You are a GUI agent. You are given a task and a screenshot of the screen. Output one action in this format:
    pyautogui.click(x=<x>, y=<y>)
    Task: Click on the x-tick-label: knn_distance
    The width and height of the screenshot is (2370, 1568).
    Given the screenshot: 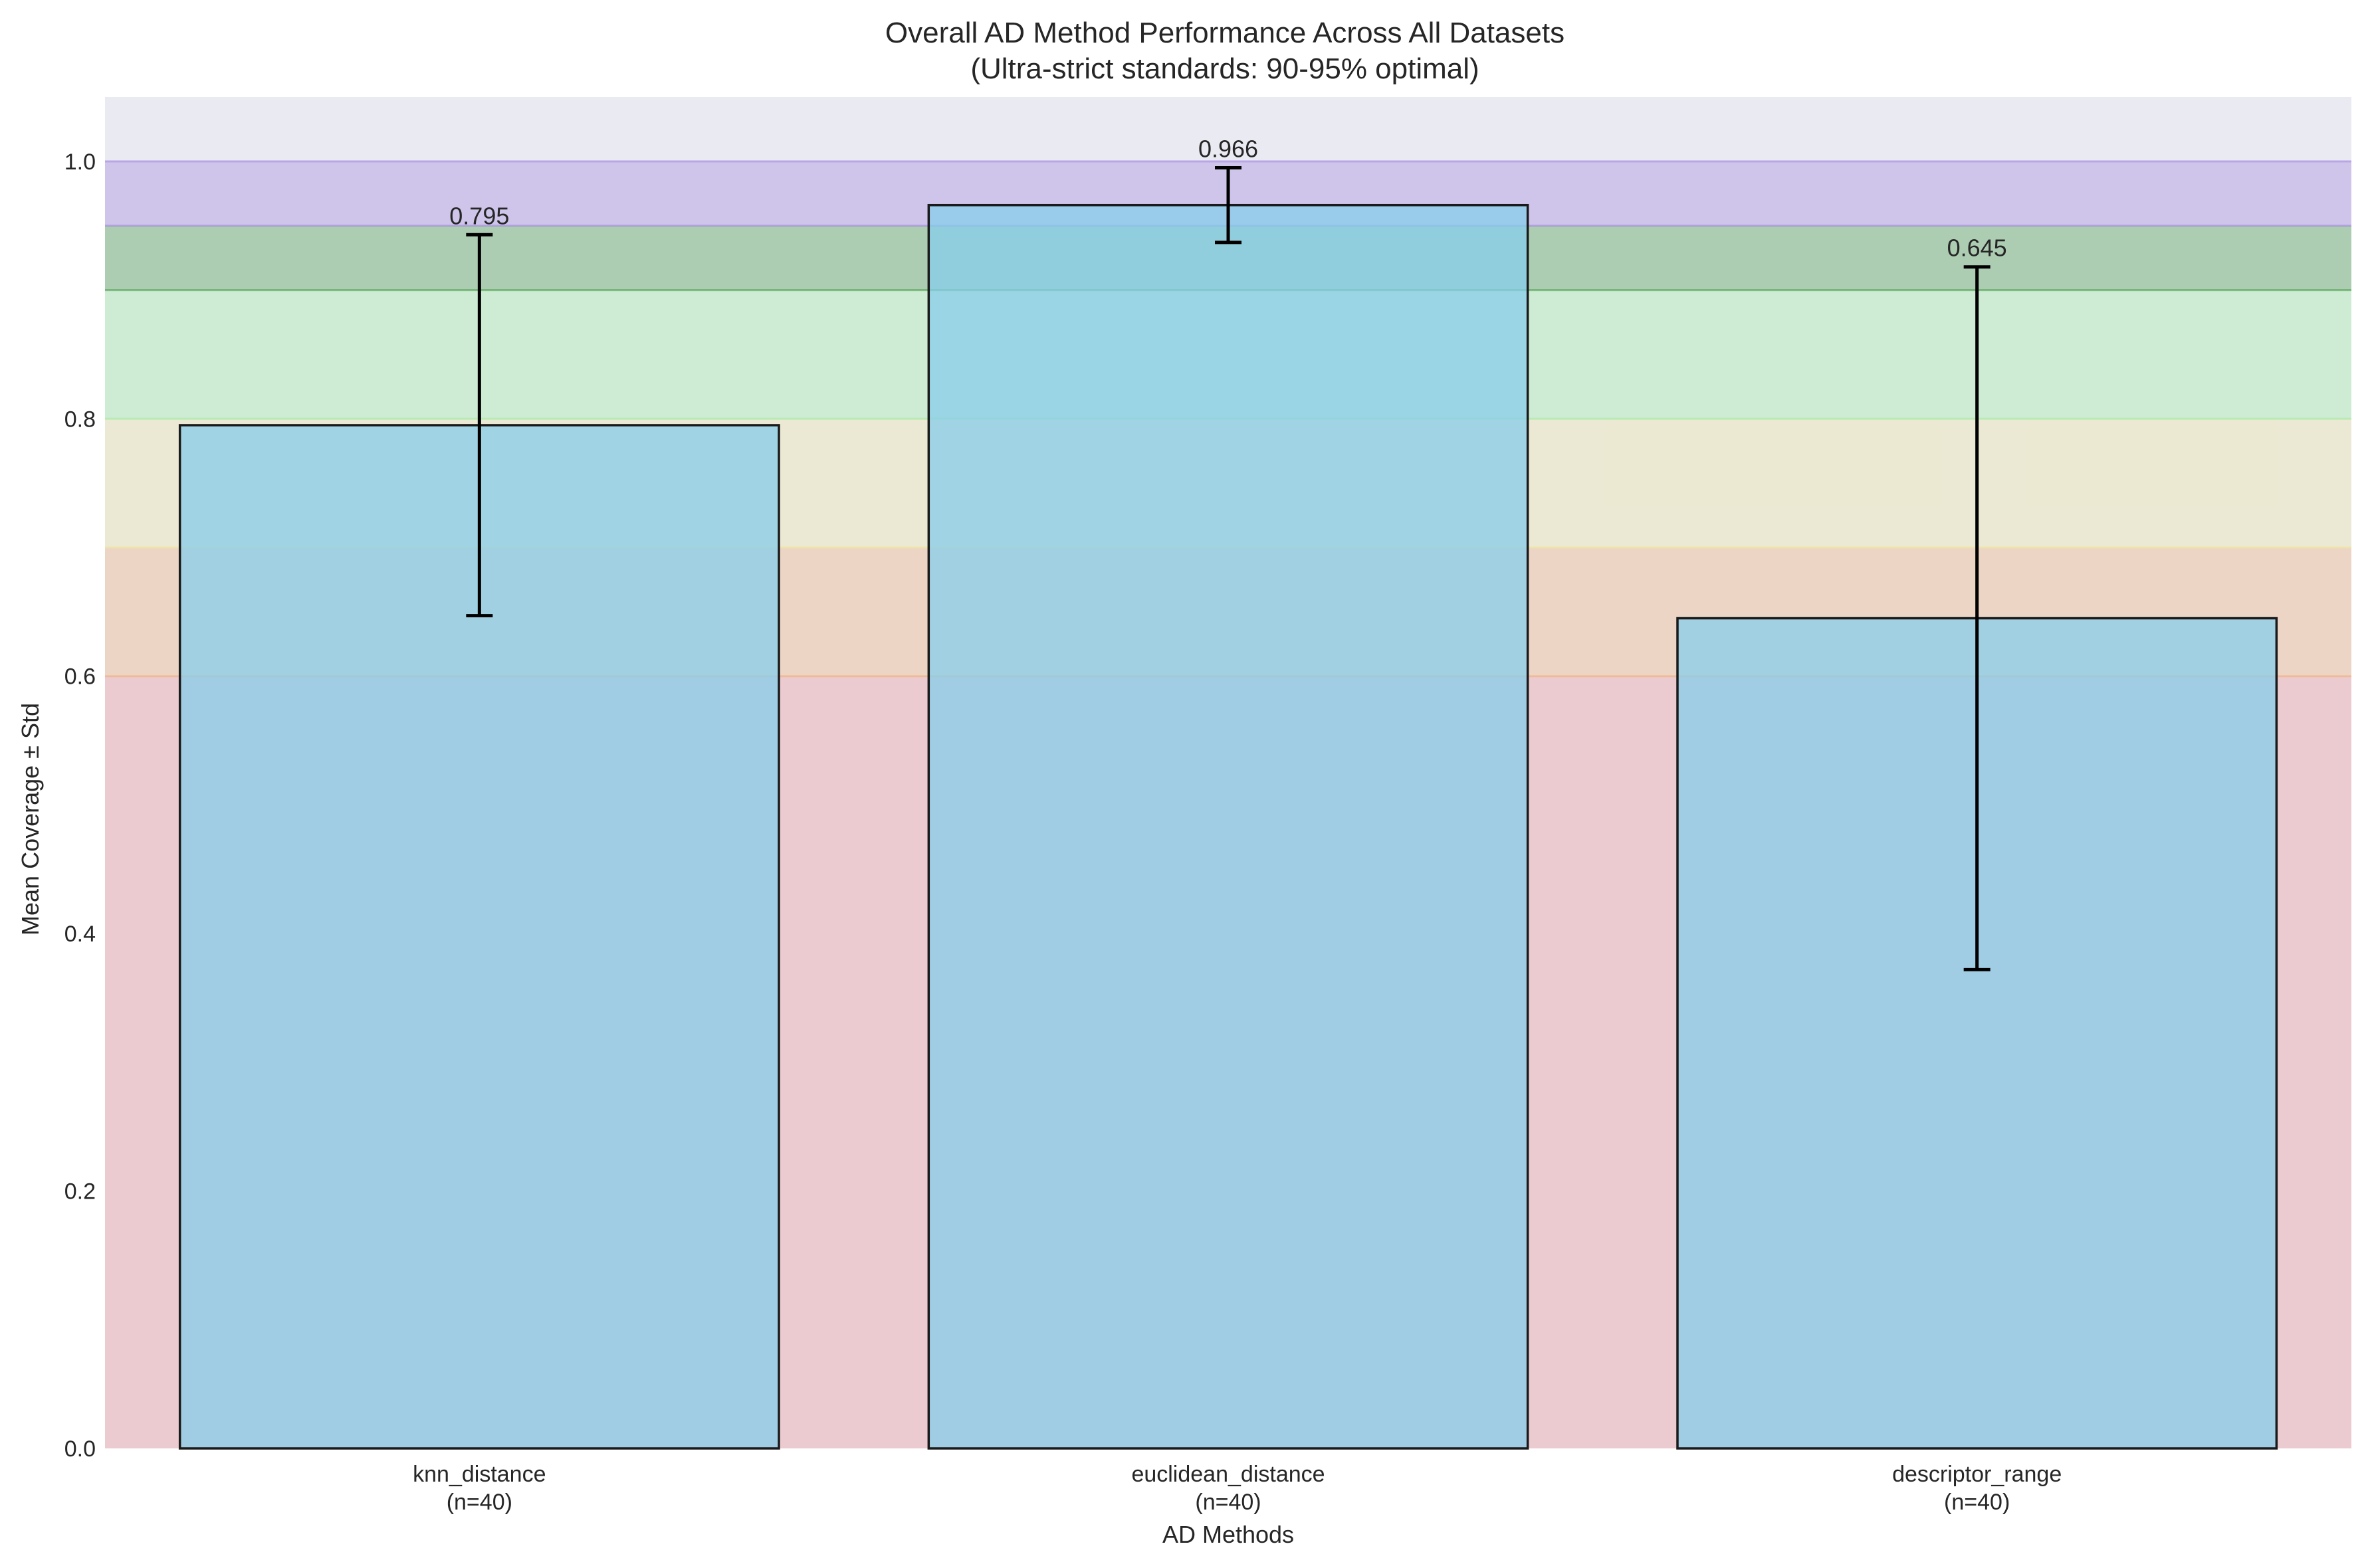 What is the action you would take?
    pyautogui.click(x=480, y=1474)
    